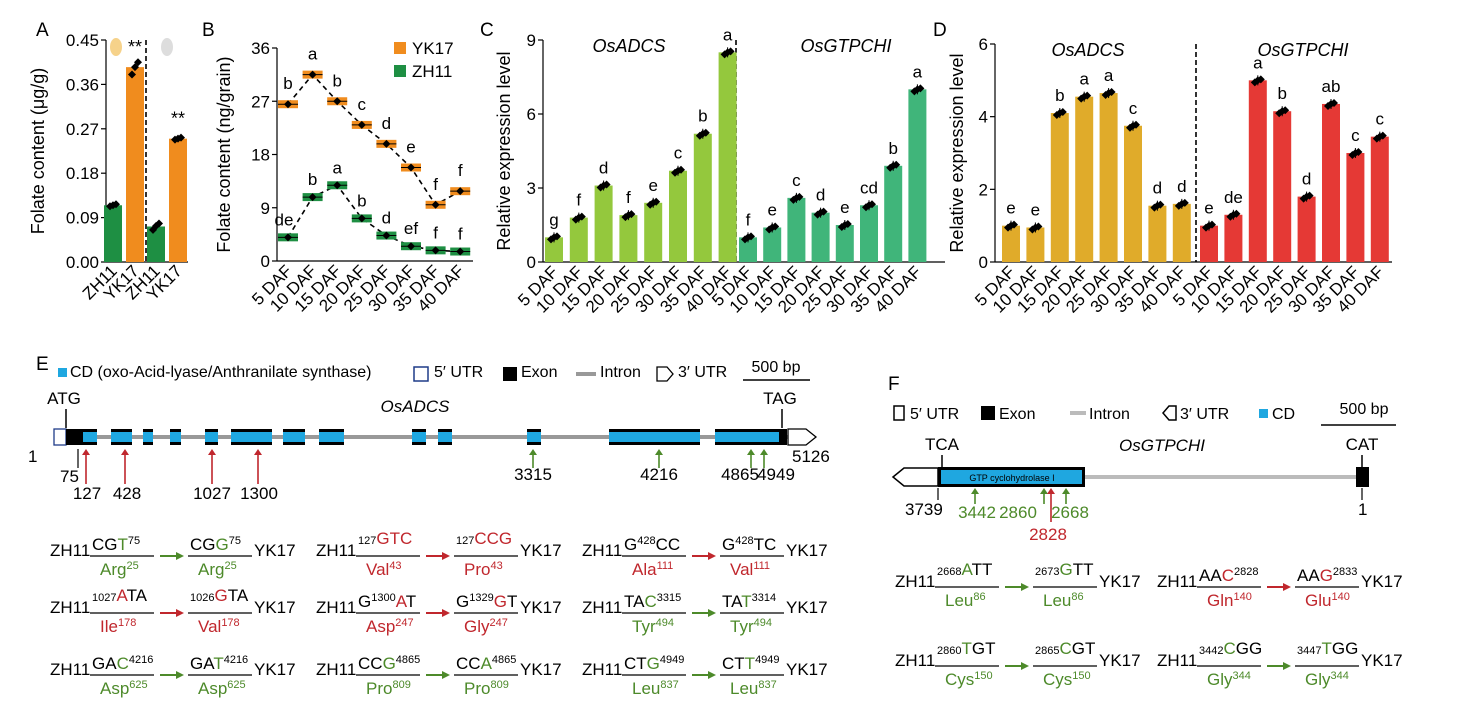  I want to click on legend-label: ZH11, so click(432, 71).